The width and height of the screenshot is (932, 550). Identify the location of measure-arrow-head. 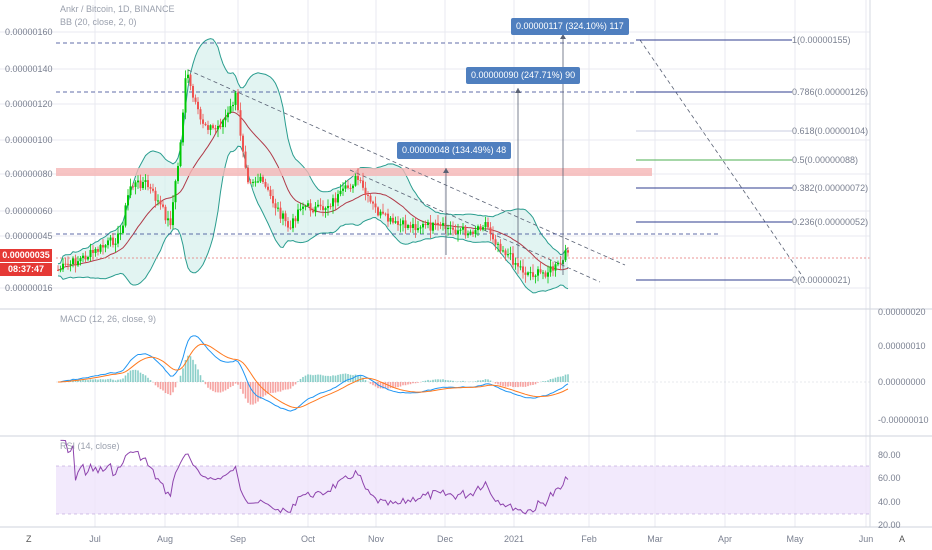
(446, 170).